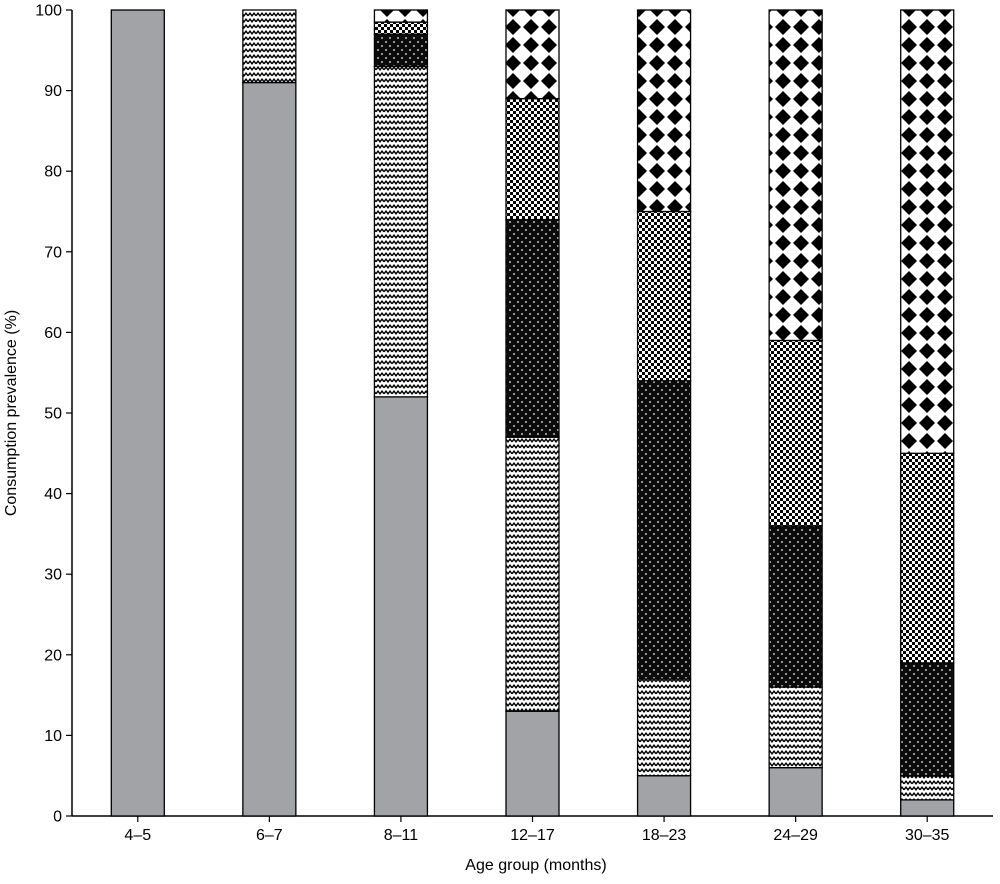 The width and height of the screenshot is (1000, 884). What do you see at coordinates (137, 835) in the screenshot?
I see `x-tick-label: 4–5` at bounding box center [137, 835].